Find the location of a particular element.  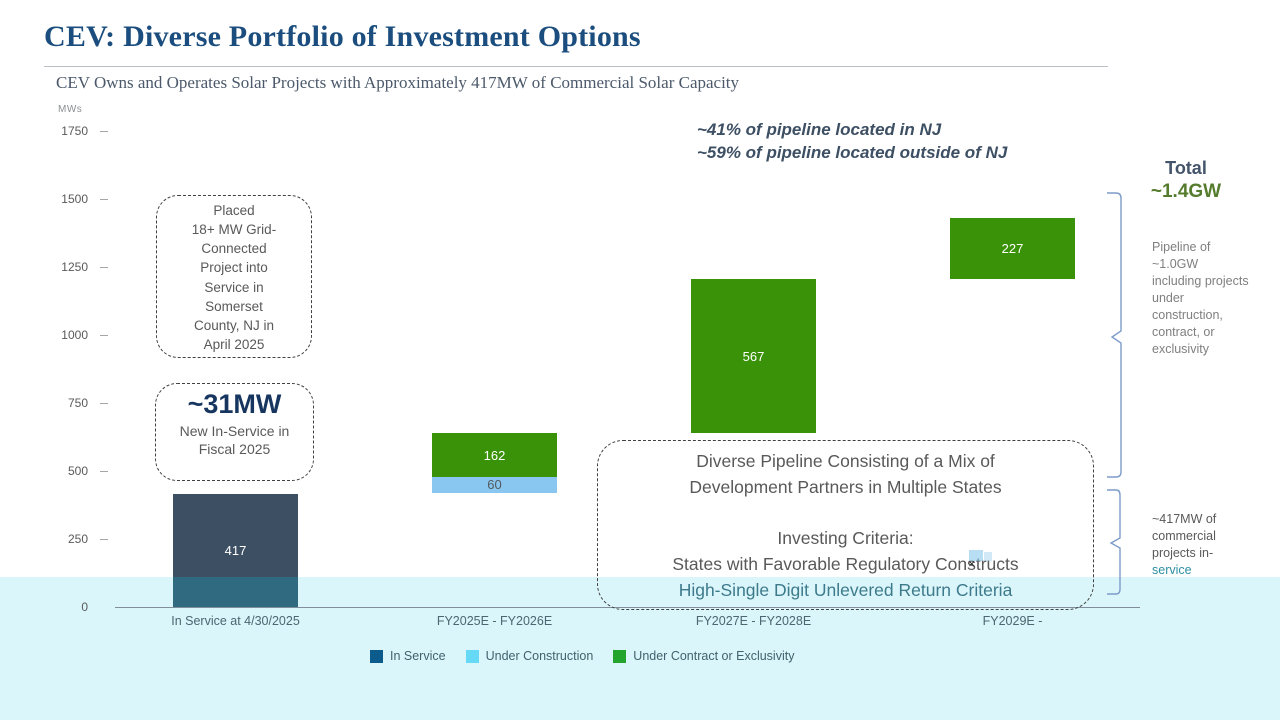

legend-label: In Service is located at coordinates (418, 656).